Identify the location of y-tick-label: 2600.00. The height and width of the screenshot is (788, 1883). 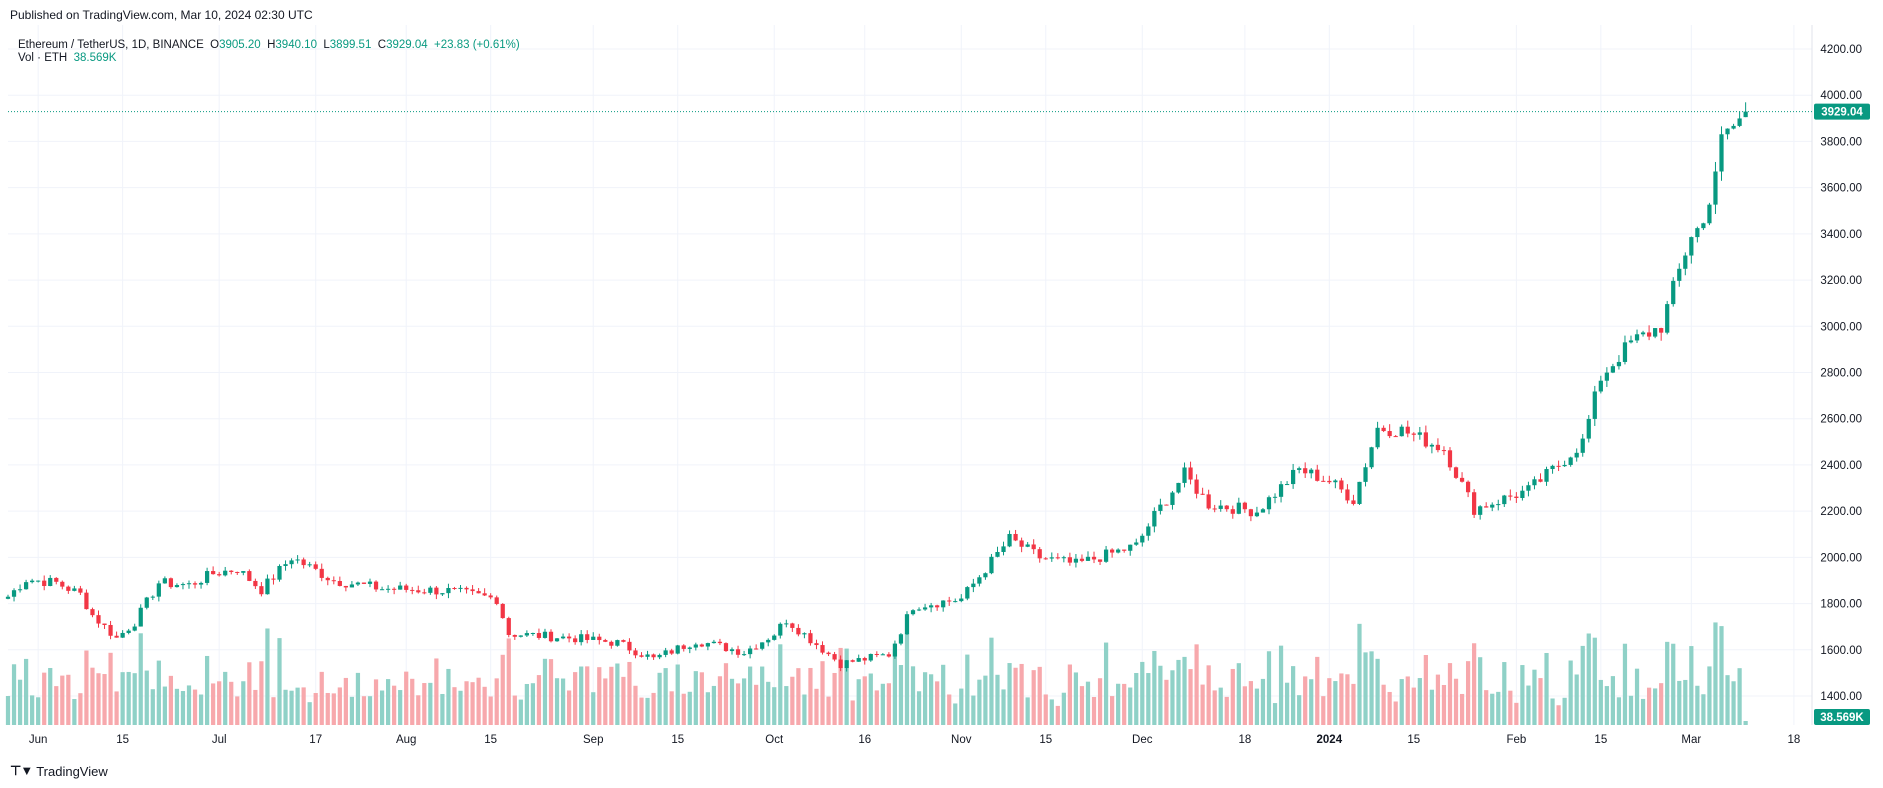
(1841, 420).